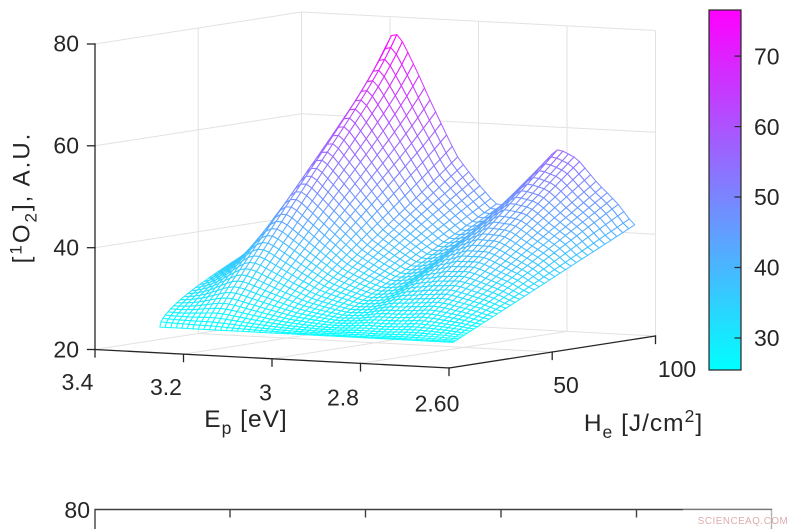 The width and height of the screenshot is (800, 529). I want to click on svg-text: 2.8, so click(343, 398).